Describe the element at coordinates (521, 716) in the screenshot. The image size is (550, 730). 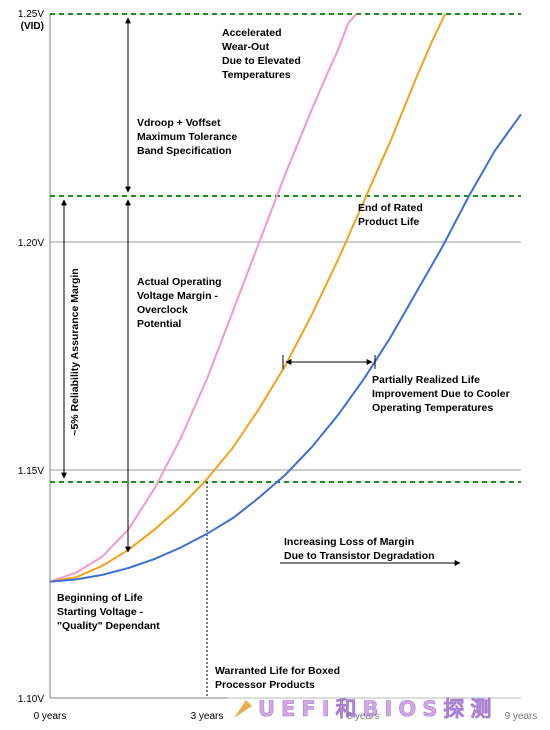
I see `x-tick-label-9: 9 years` at that location.